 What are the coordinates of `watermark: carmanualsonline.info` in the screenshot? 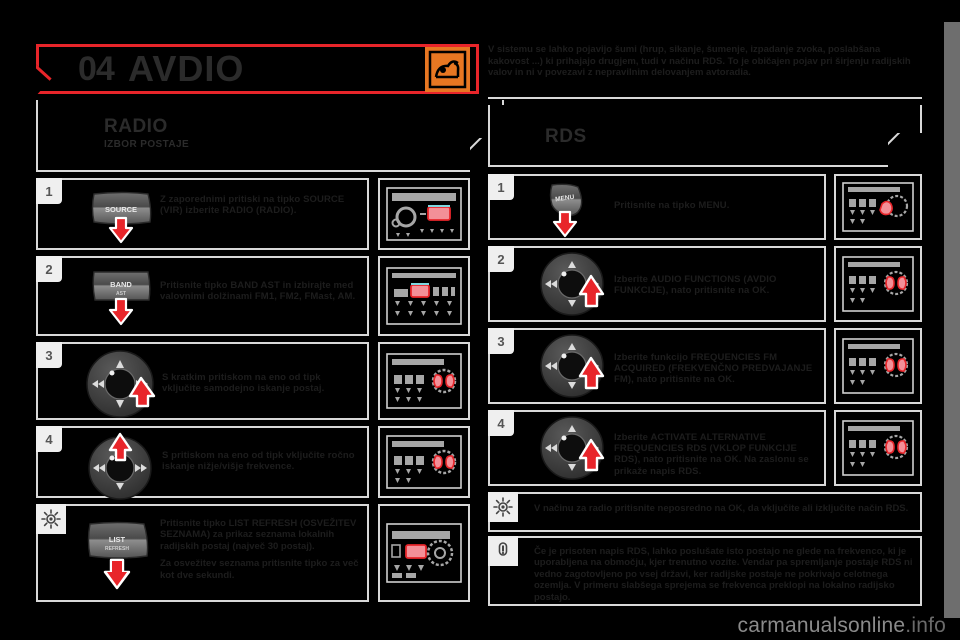 It's located at (842, 626).